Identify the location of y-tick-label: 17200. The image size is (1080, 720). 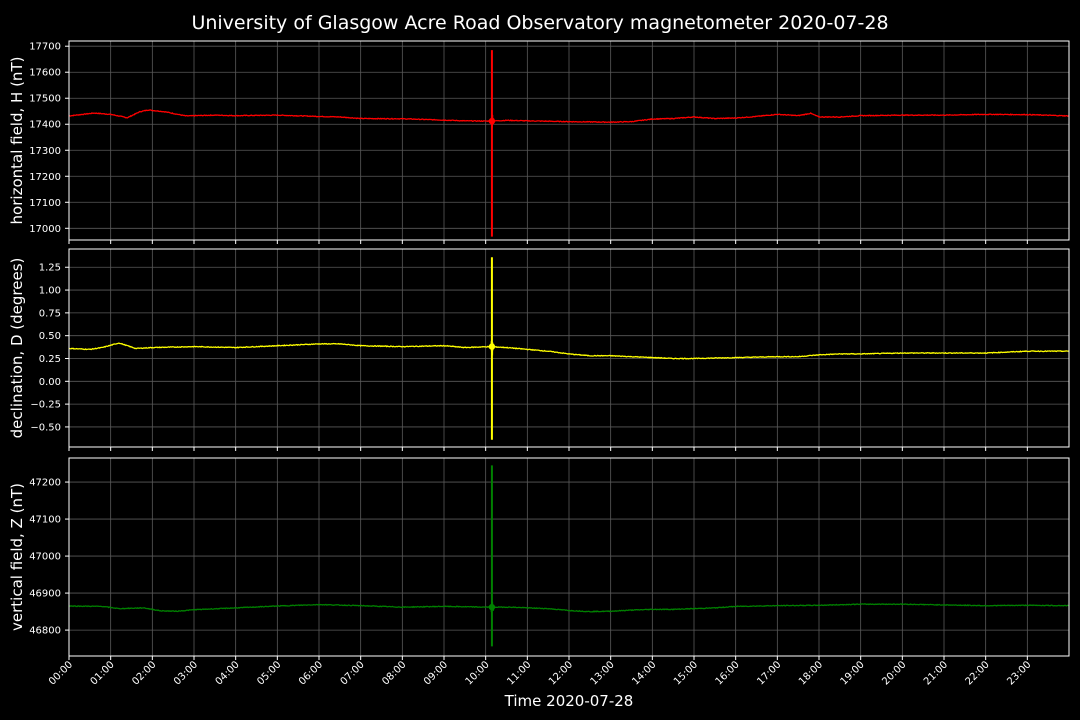
(45, 177).